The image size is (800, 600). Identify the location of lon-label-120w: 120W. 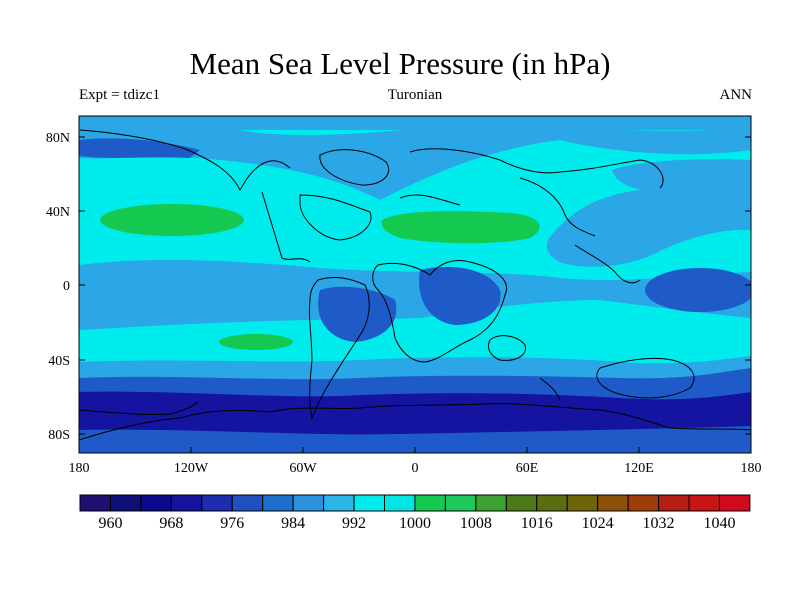
(191, 468).